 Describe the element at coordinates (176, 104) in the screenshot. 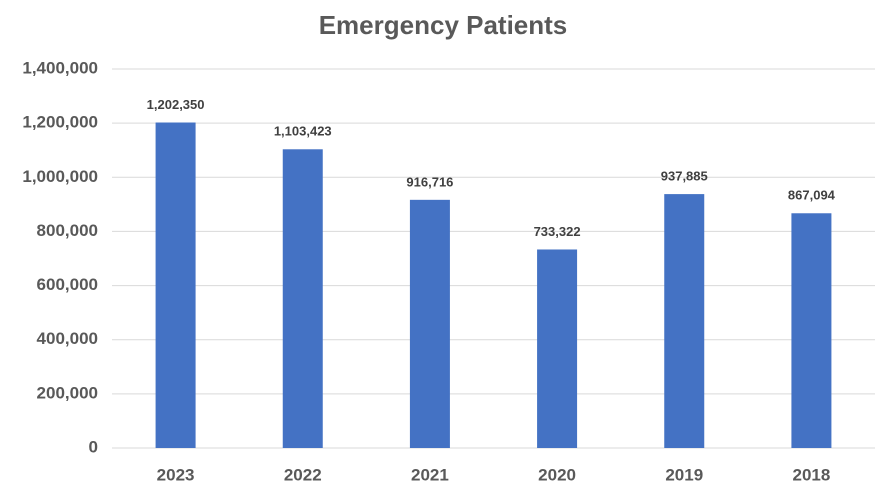

I see `data-label: 1,202,350` at that location.